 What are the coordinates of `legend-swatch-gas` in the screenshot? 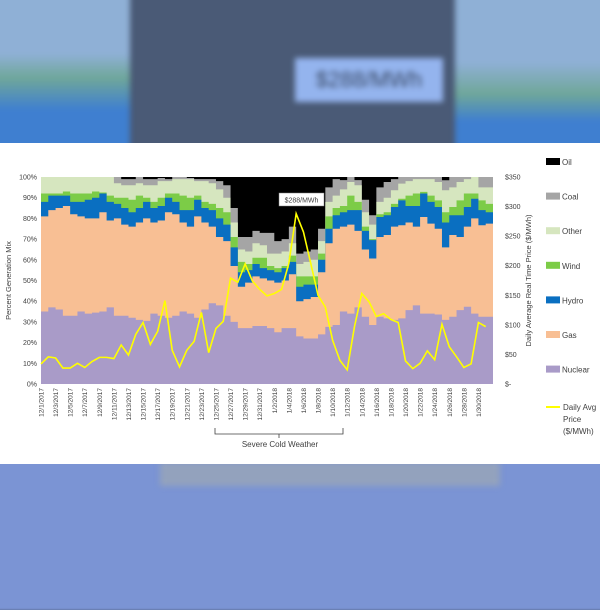 It's located at (553, 334).